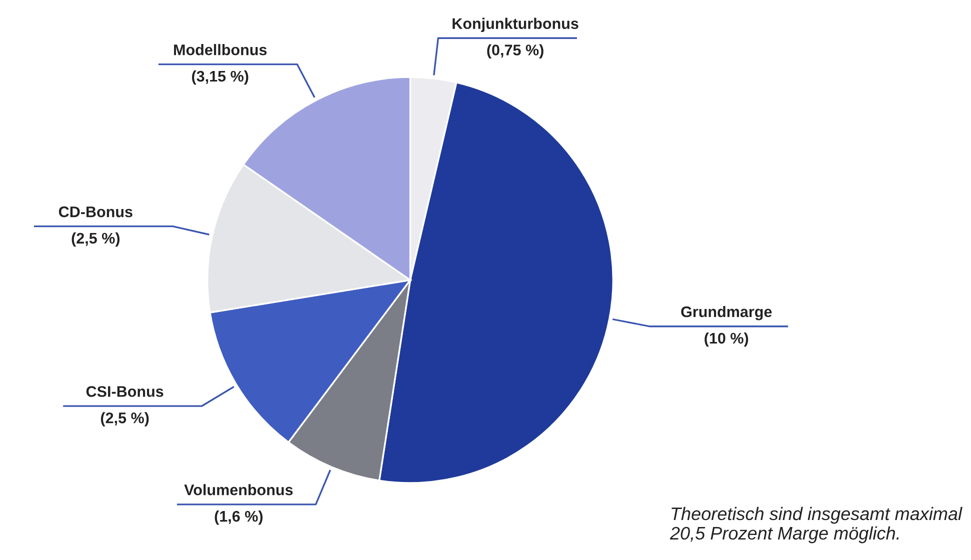 This screenshot has height=560, width=971. I want to click on text: Theoretisch sind insgesamt maximal 20,5 Prozent Marge möglich., so click(816, 525).